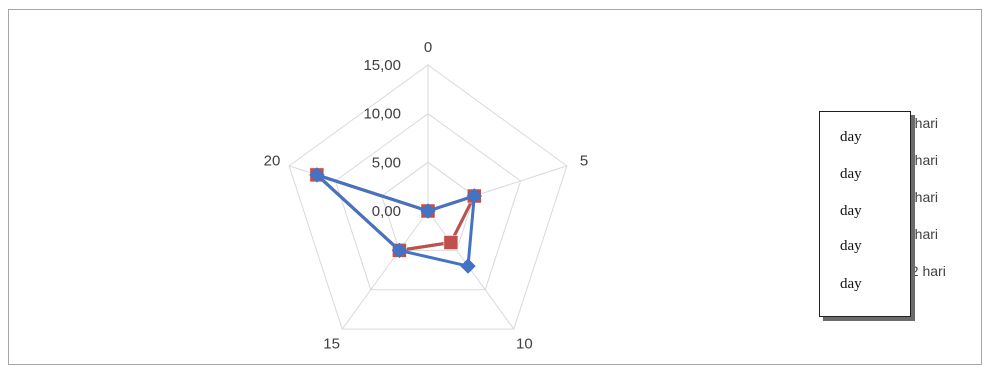  Describe the element at coordinates (386, 211) in the screenshot. I see `radial-tick-label: 0,00` at that location.